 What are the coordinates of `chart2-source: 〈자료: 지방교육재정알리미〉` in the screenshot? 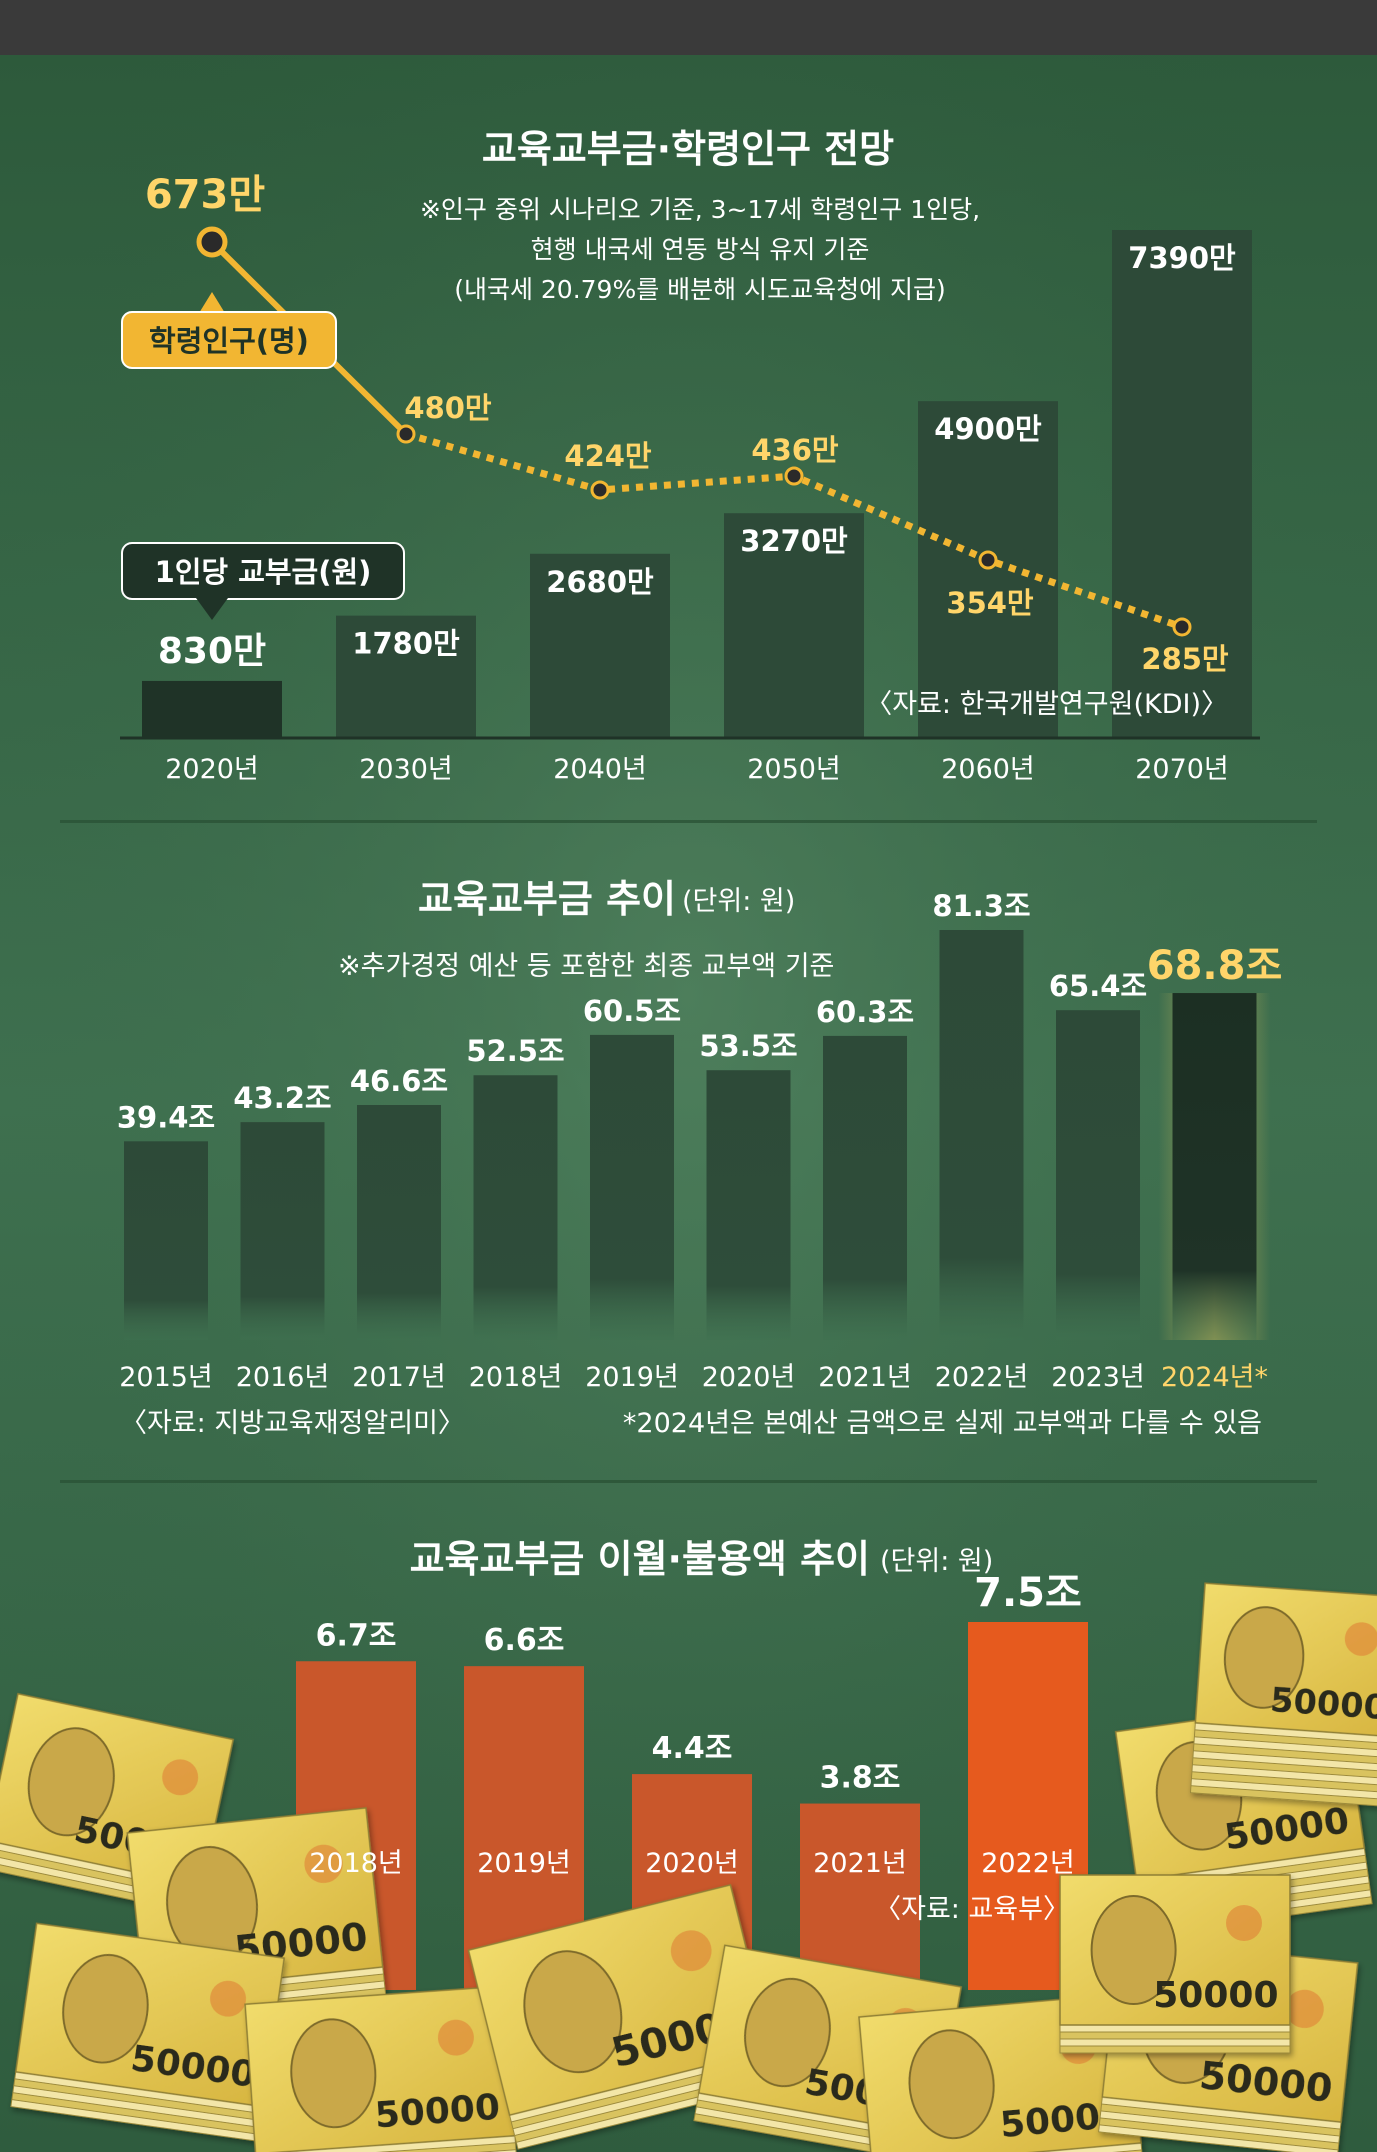 It's located at (292, 1423).